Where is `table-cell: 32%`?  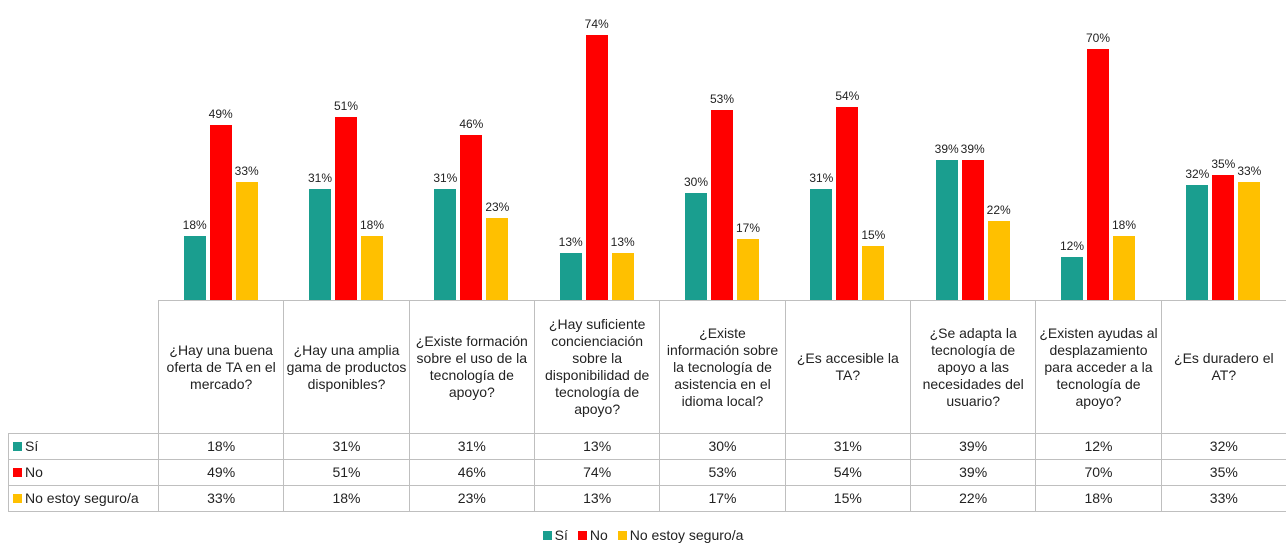 table-cell: 32% is located at coordinates (1223, 447).